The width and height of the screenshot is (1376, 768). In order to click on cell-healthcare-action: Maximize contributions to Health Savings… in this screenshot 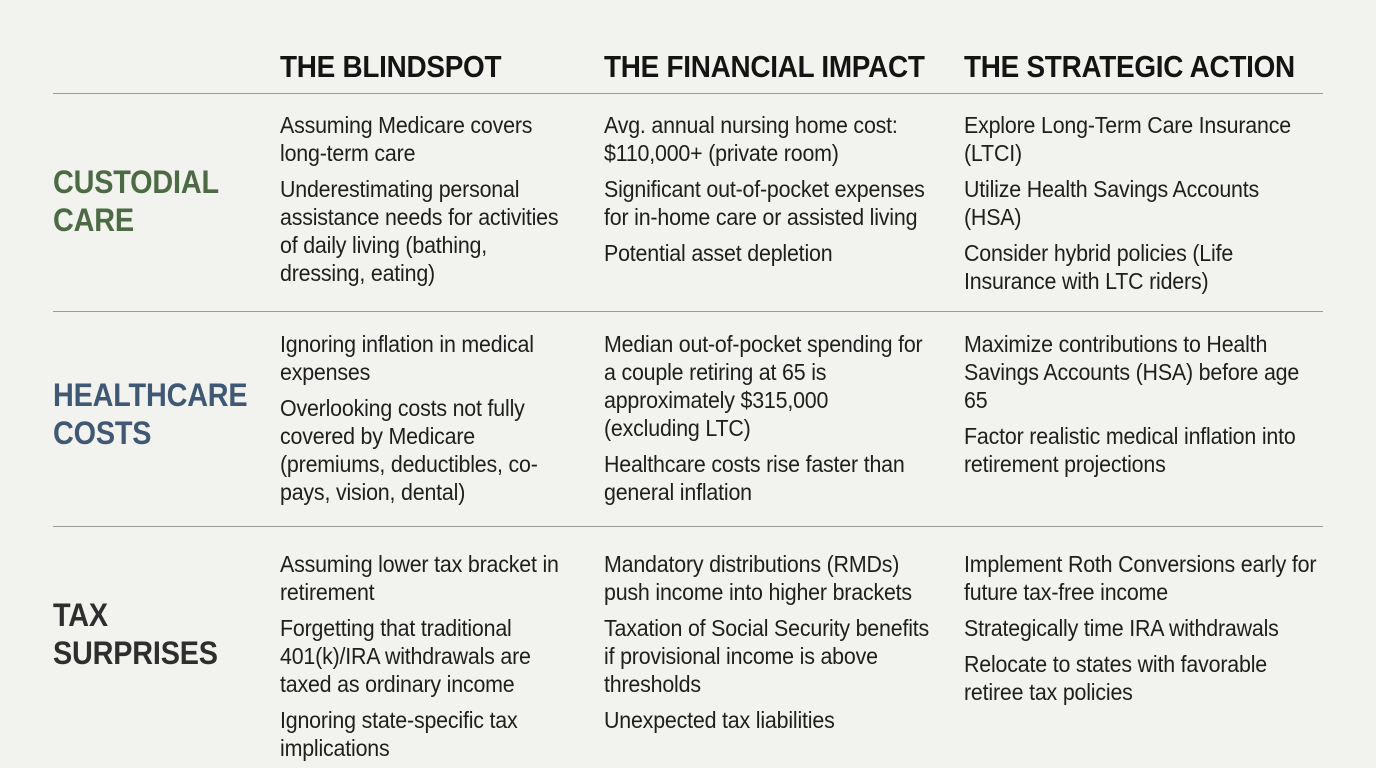, I will do `click(1154, 408)`.